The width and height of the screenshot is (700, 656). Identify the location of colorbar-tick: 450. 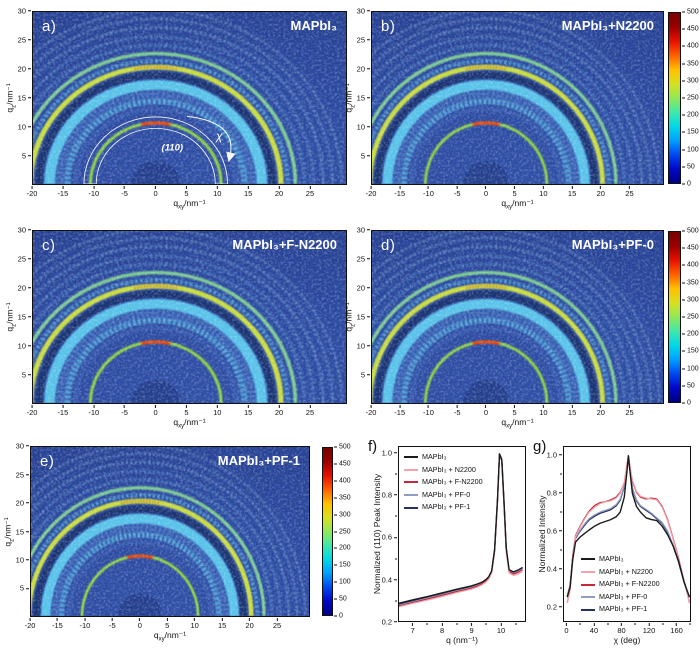
(690, 29).